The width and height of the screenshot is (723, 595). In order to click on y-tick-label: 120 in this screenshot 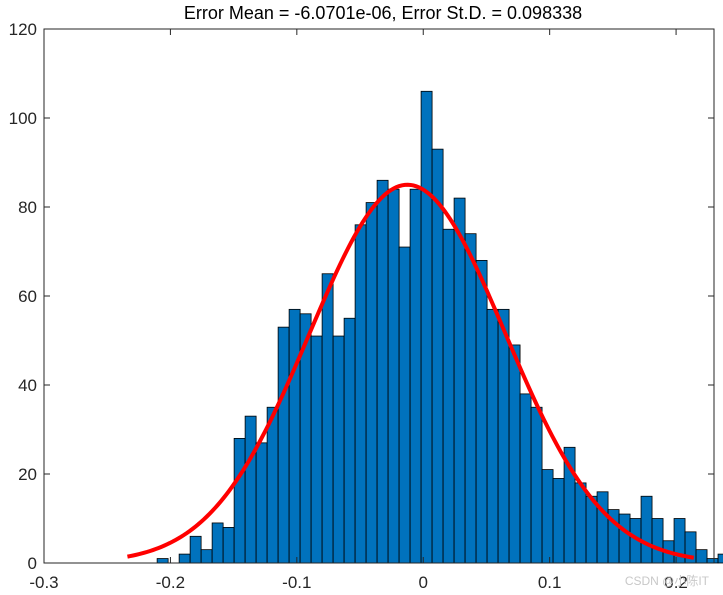, I will do `click(23, 29)`.